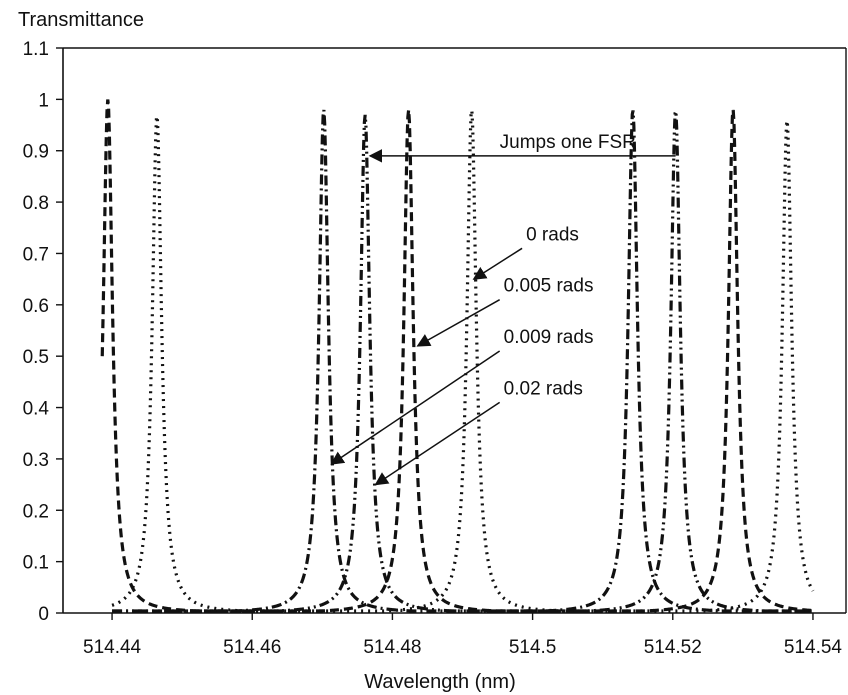 The height and width of the screenshot is (695, 848). I want to click on y-tick-label: 0.5, so click(36, 357).